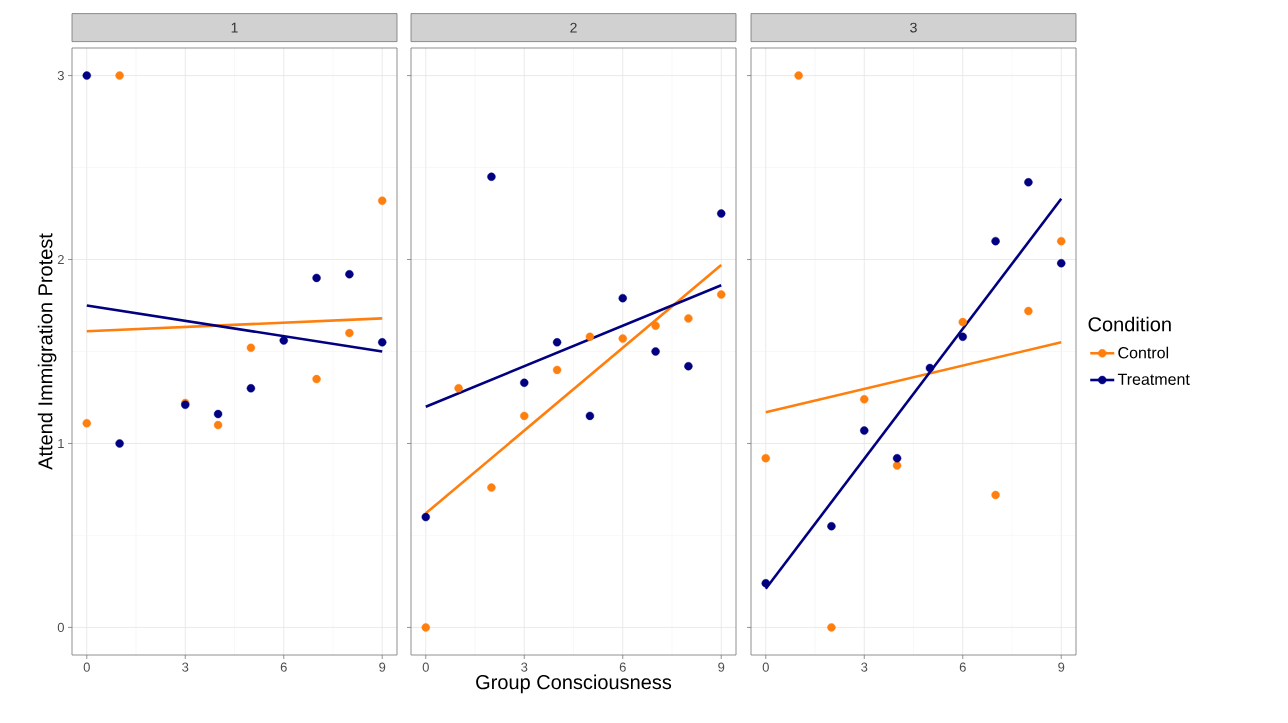 The width and height of the screenshot is (1288, 723). What do you see at coordinates (574, 684) in the screenshot?
I see `x-axis-title: Group Consciousness` at bounding box center [574, 684].